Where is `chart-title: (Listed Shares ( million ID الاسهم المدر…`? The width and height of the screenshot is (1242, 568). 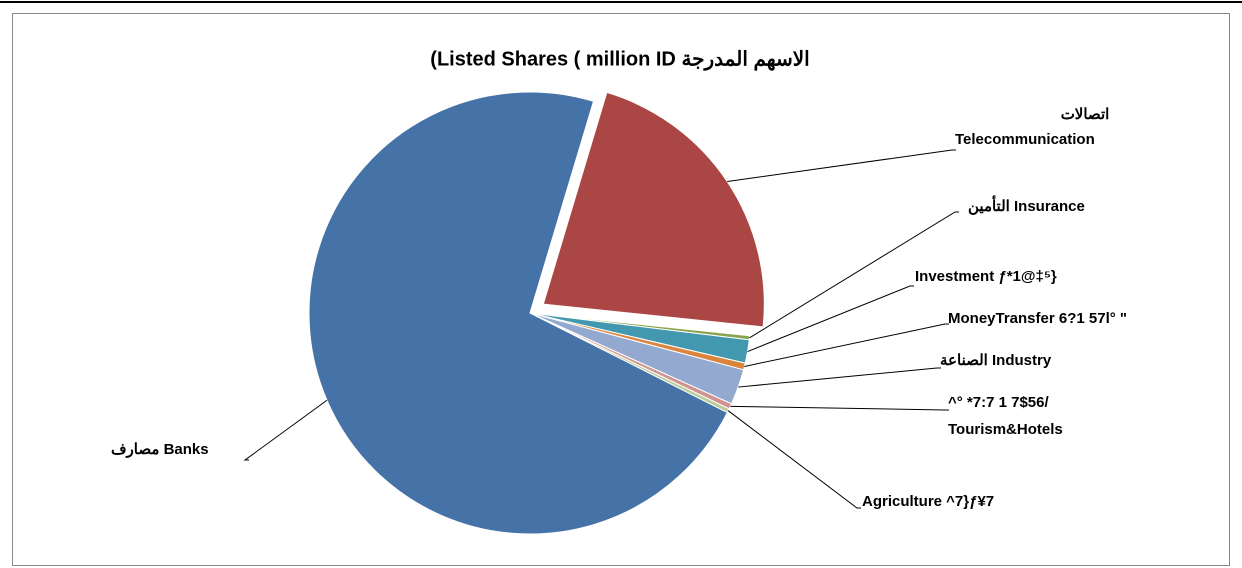 chart-title: (Listed Shares ( million ID الاسهم المدر… is located at coordinates (619, 59).